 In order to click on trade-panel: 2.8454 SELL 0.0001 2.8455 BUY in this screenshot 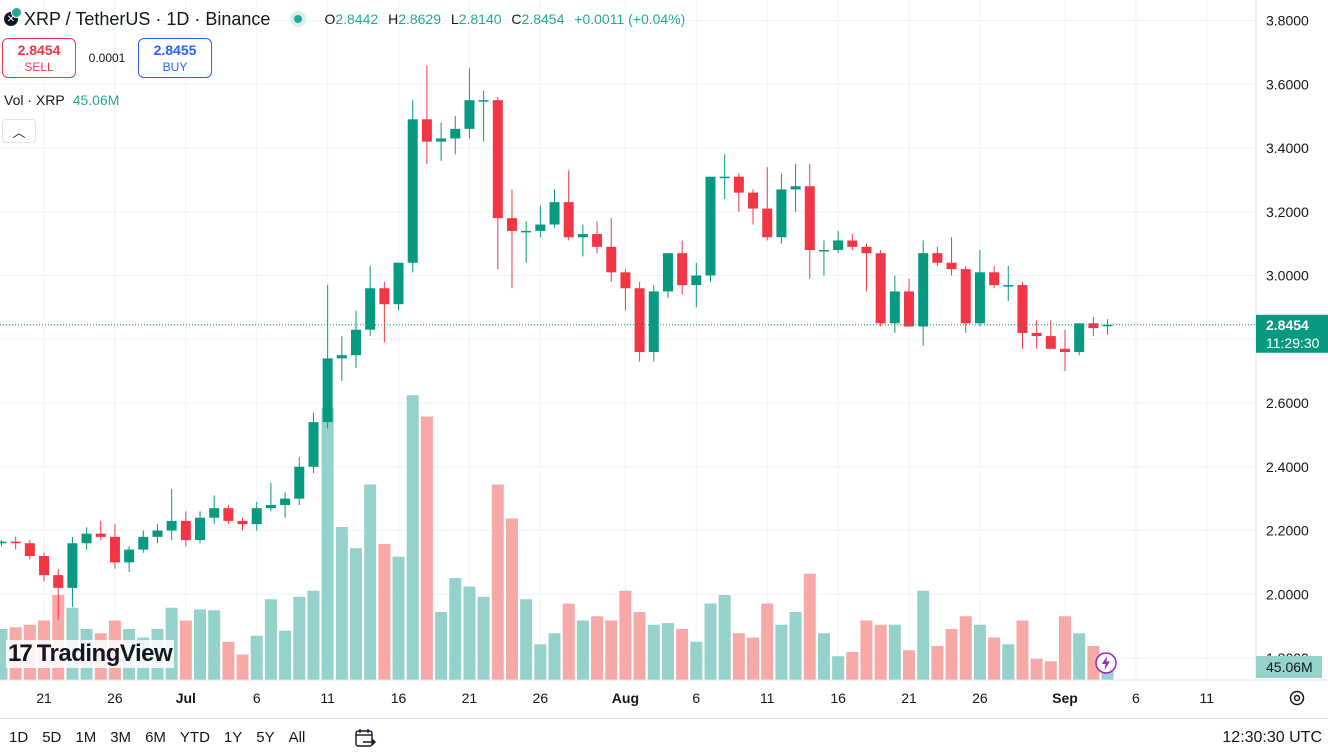, I will do `click(107, 58)`.